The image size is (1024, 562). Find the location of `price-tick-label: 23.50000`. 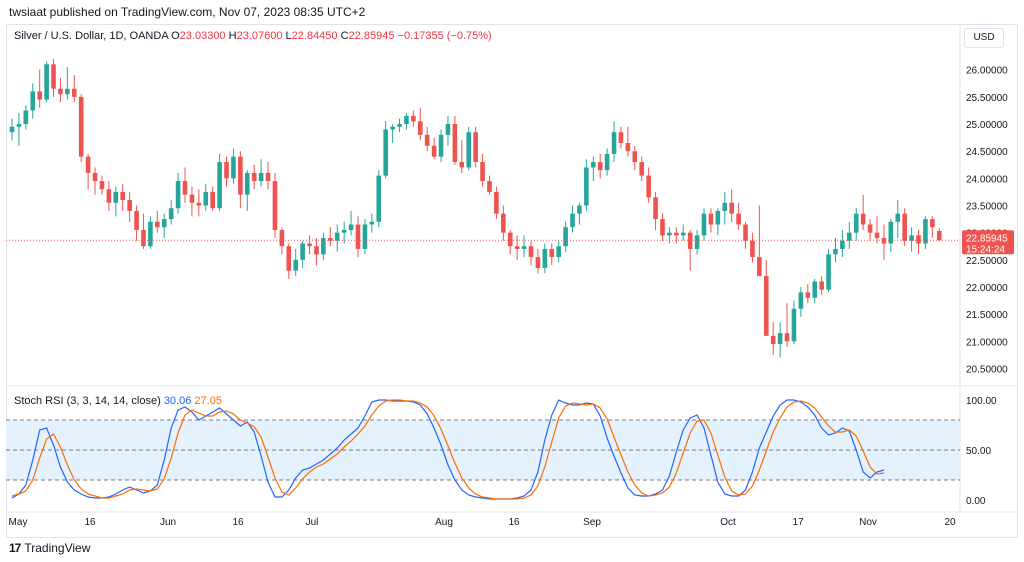

price-tick-label: 23.50000 is located at coordinates (987, 206).